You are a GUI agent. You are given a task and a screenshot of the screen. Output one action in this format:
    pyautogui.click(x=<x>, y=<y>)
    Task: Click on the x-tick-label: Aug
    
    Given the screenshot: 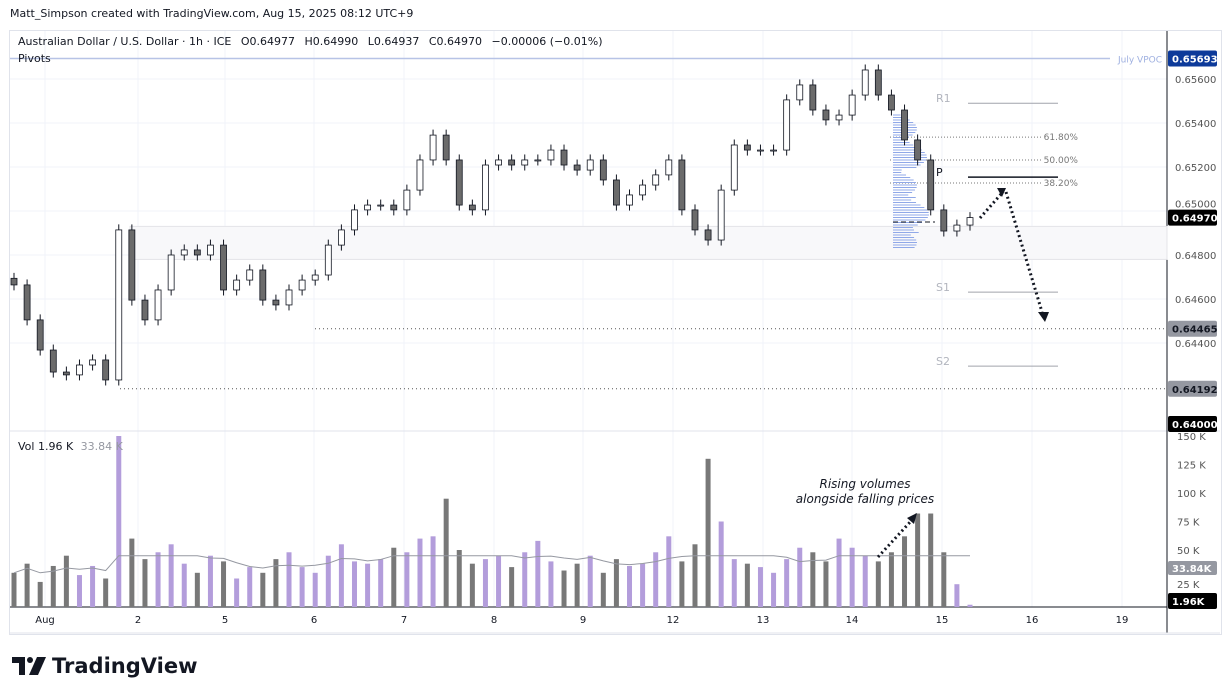 What is the action you would take?
    pyautogui.click(x=45, y=620)
    